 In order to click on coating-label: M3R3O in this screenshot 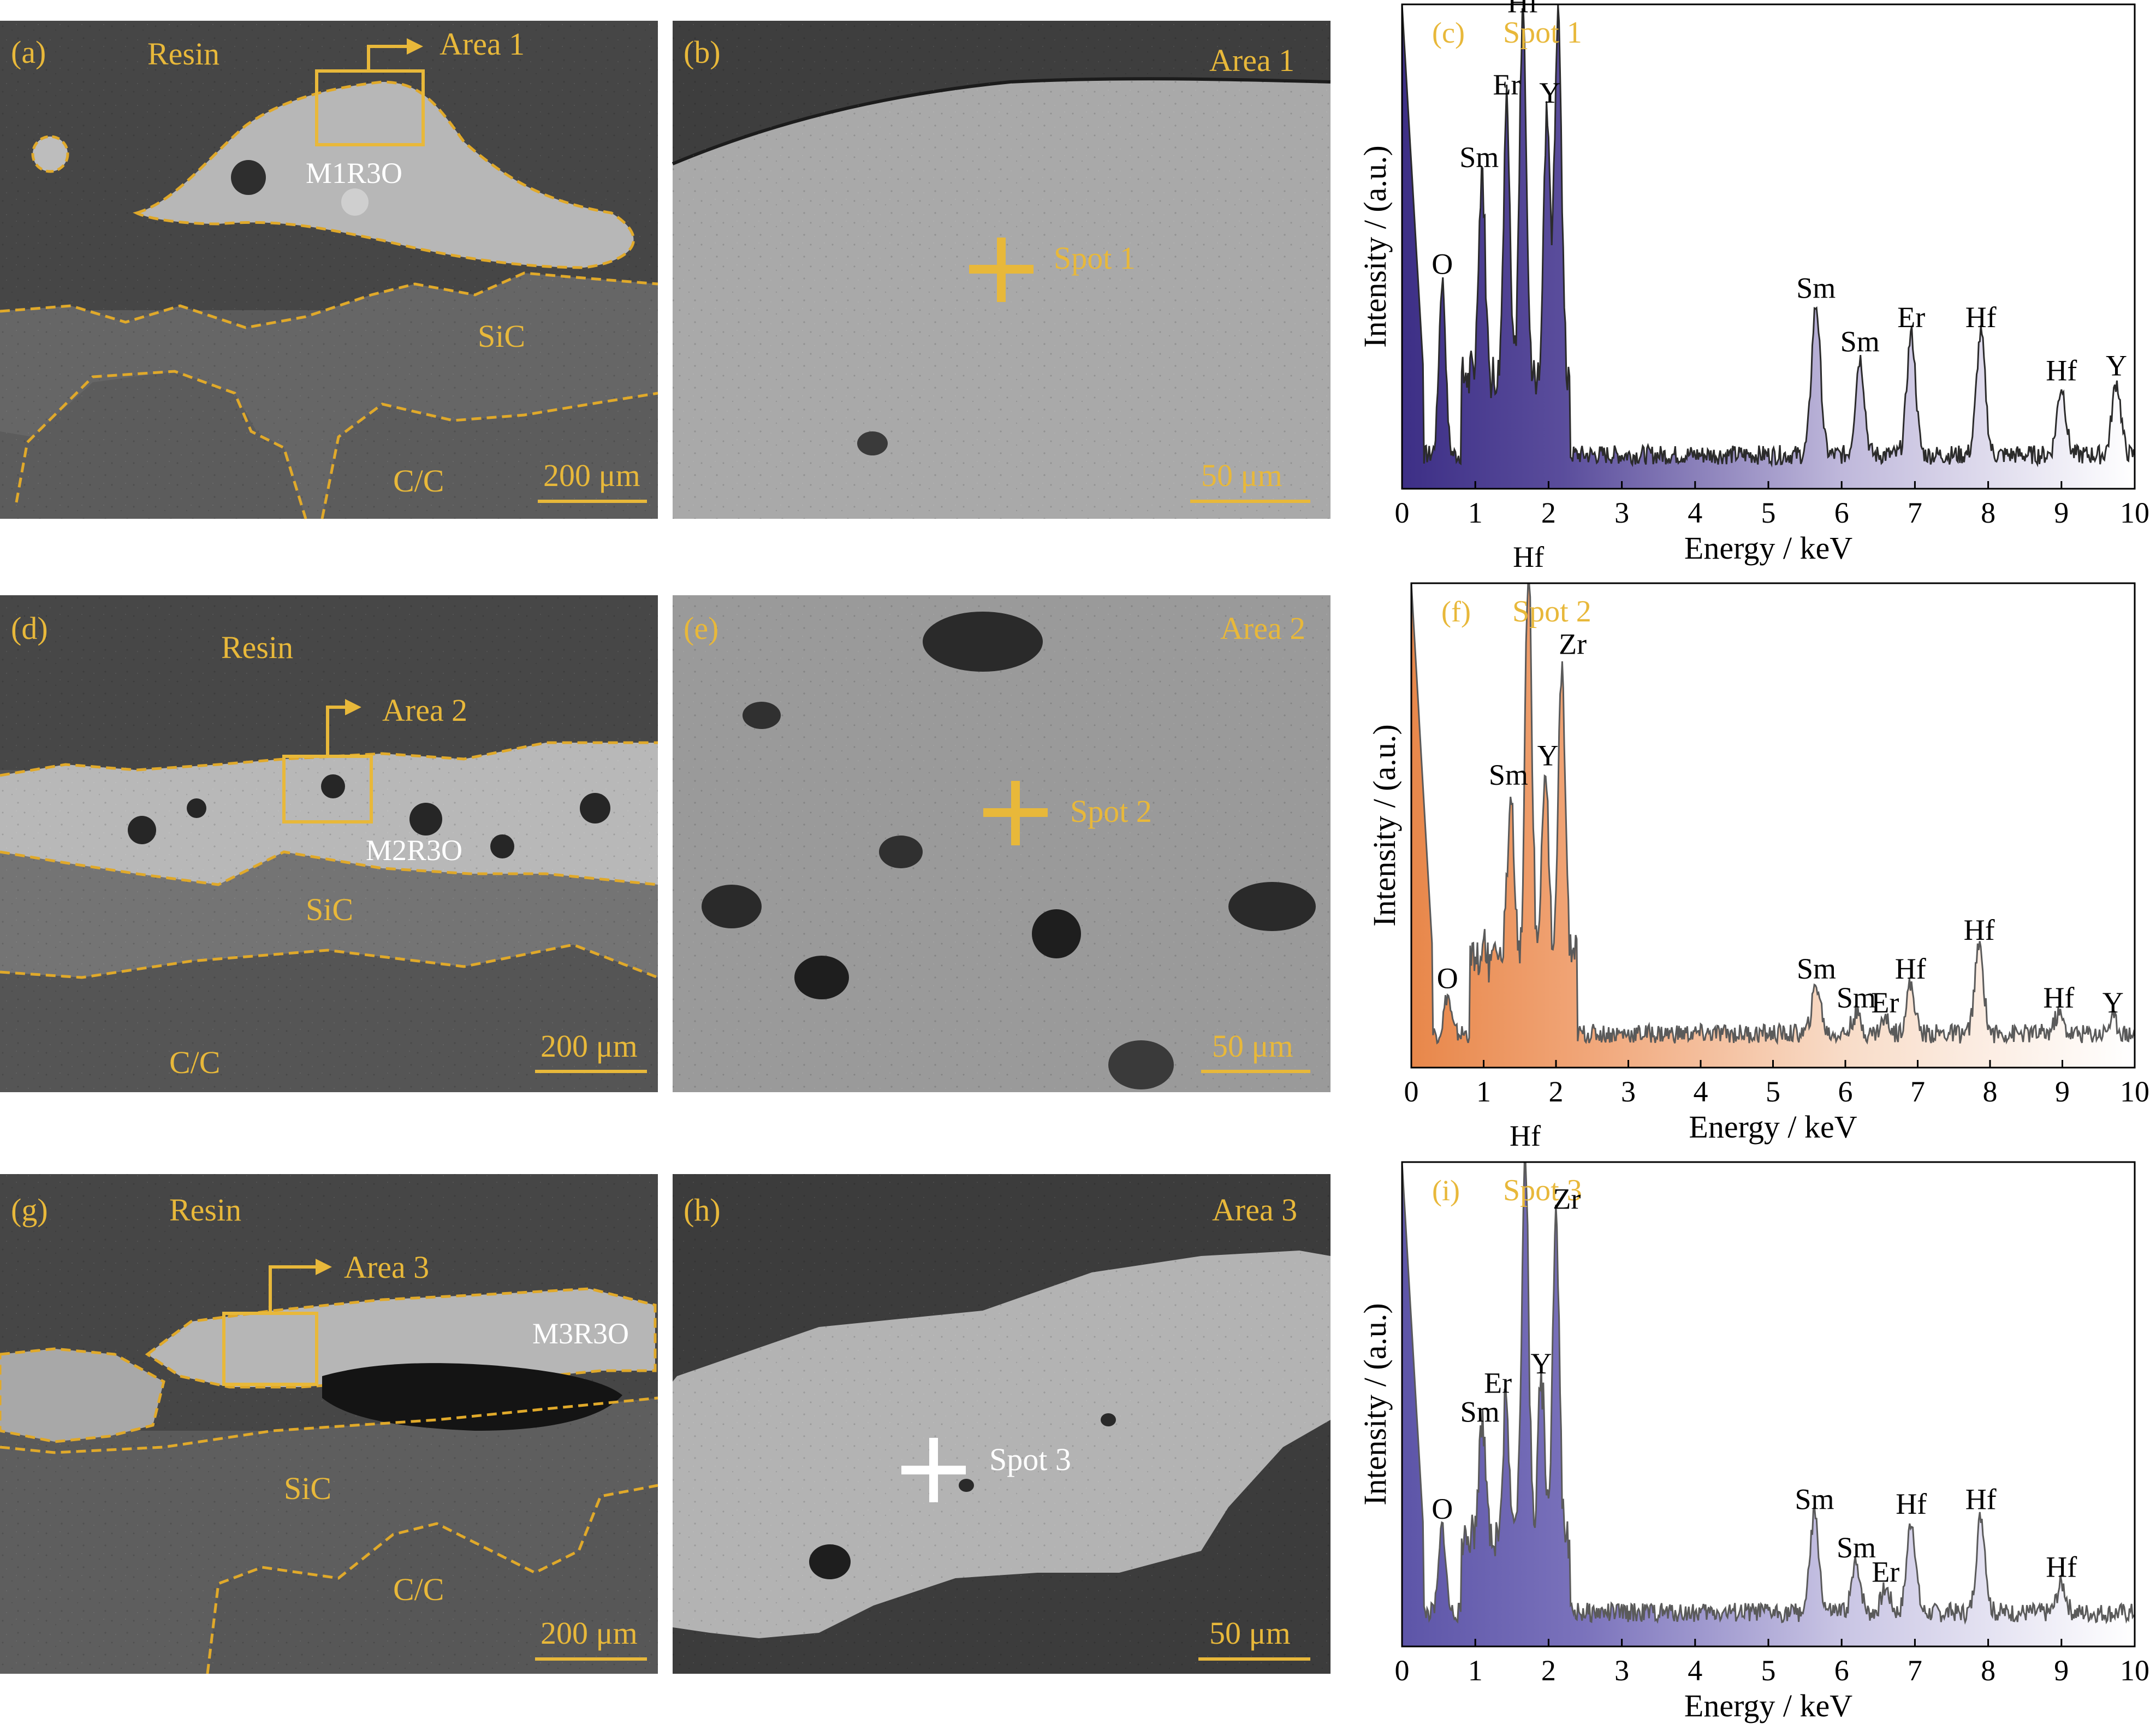, I will do `click(580, 1333)`.